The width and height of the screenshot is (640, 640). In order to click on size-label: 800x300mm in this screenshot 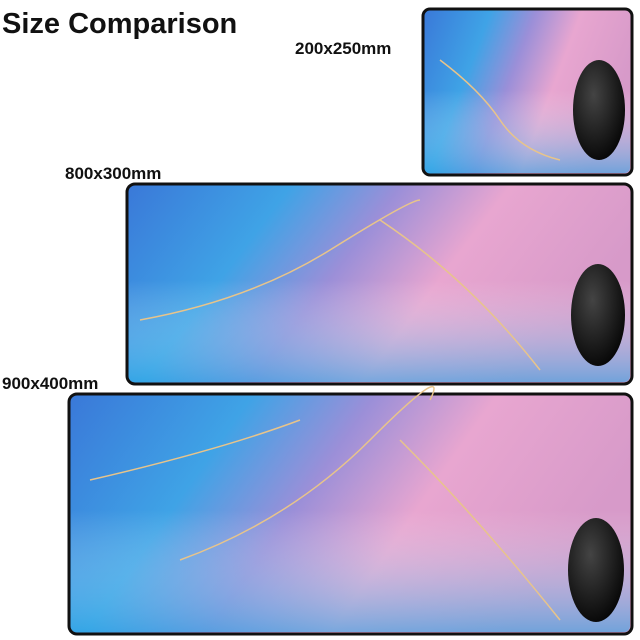, I will do `click(113, 173)`.